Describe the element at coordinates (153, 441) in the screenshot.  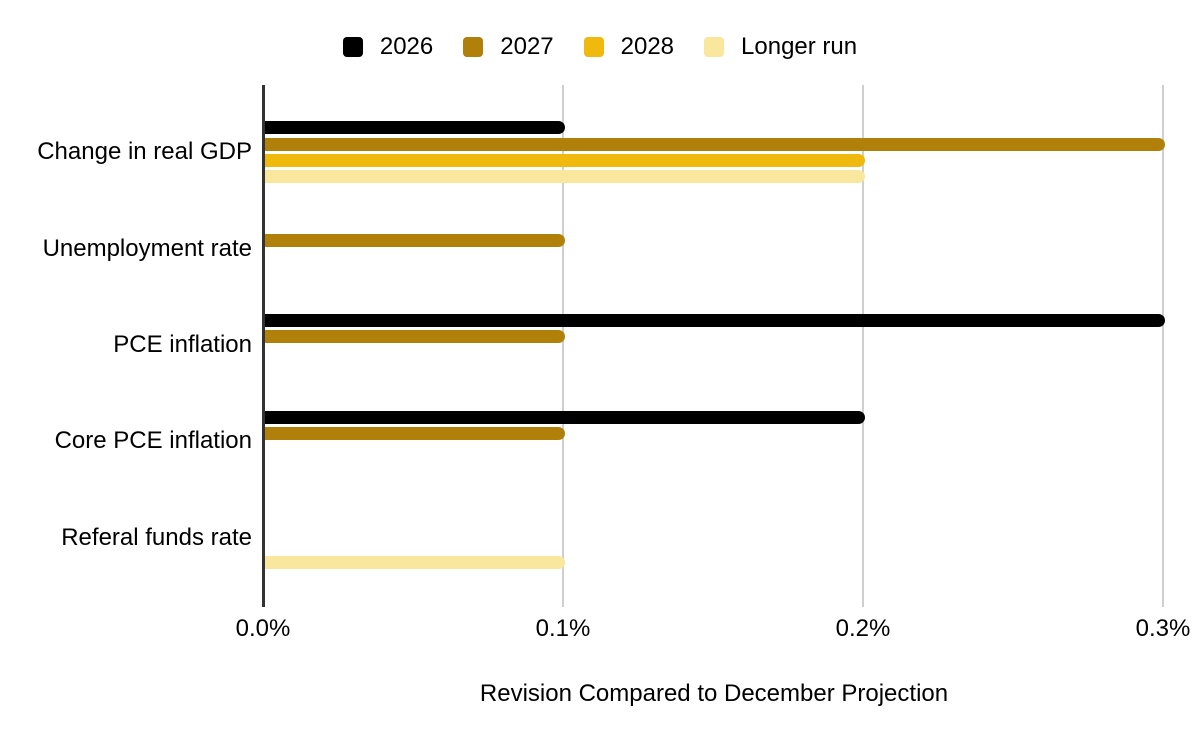
I see `category-label: Core PCE inflation` at that location.